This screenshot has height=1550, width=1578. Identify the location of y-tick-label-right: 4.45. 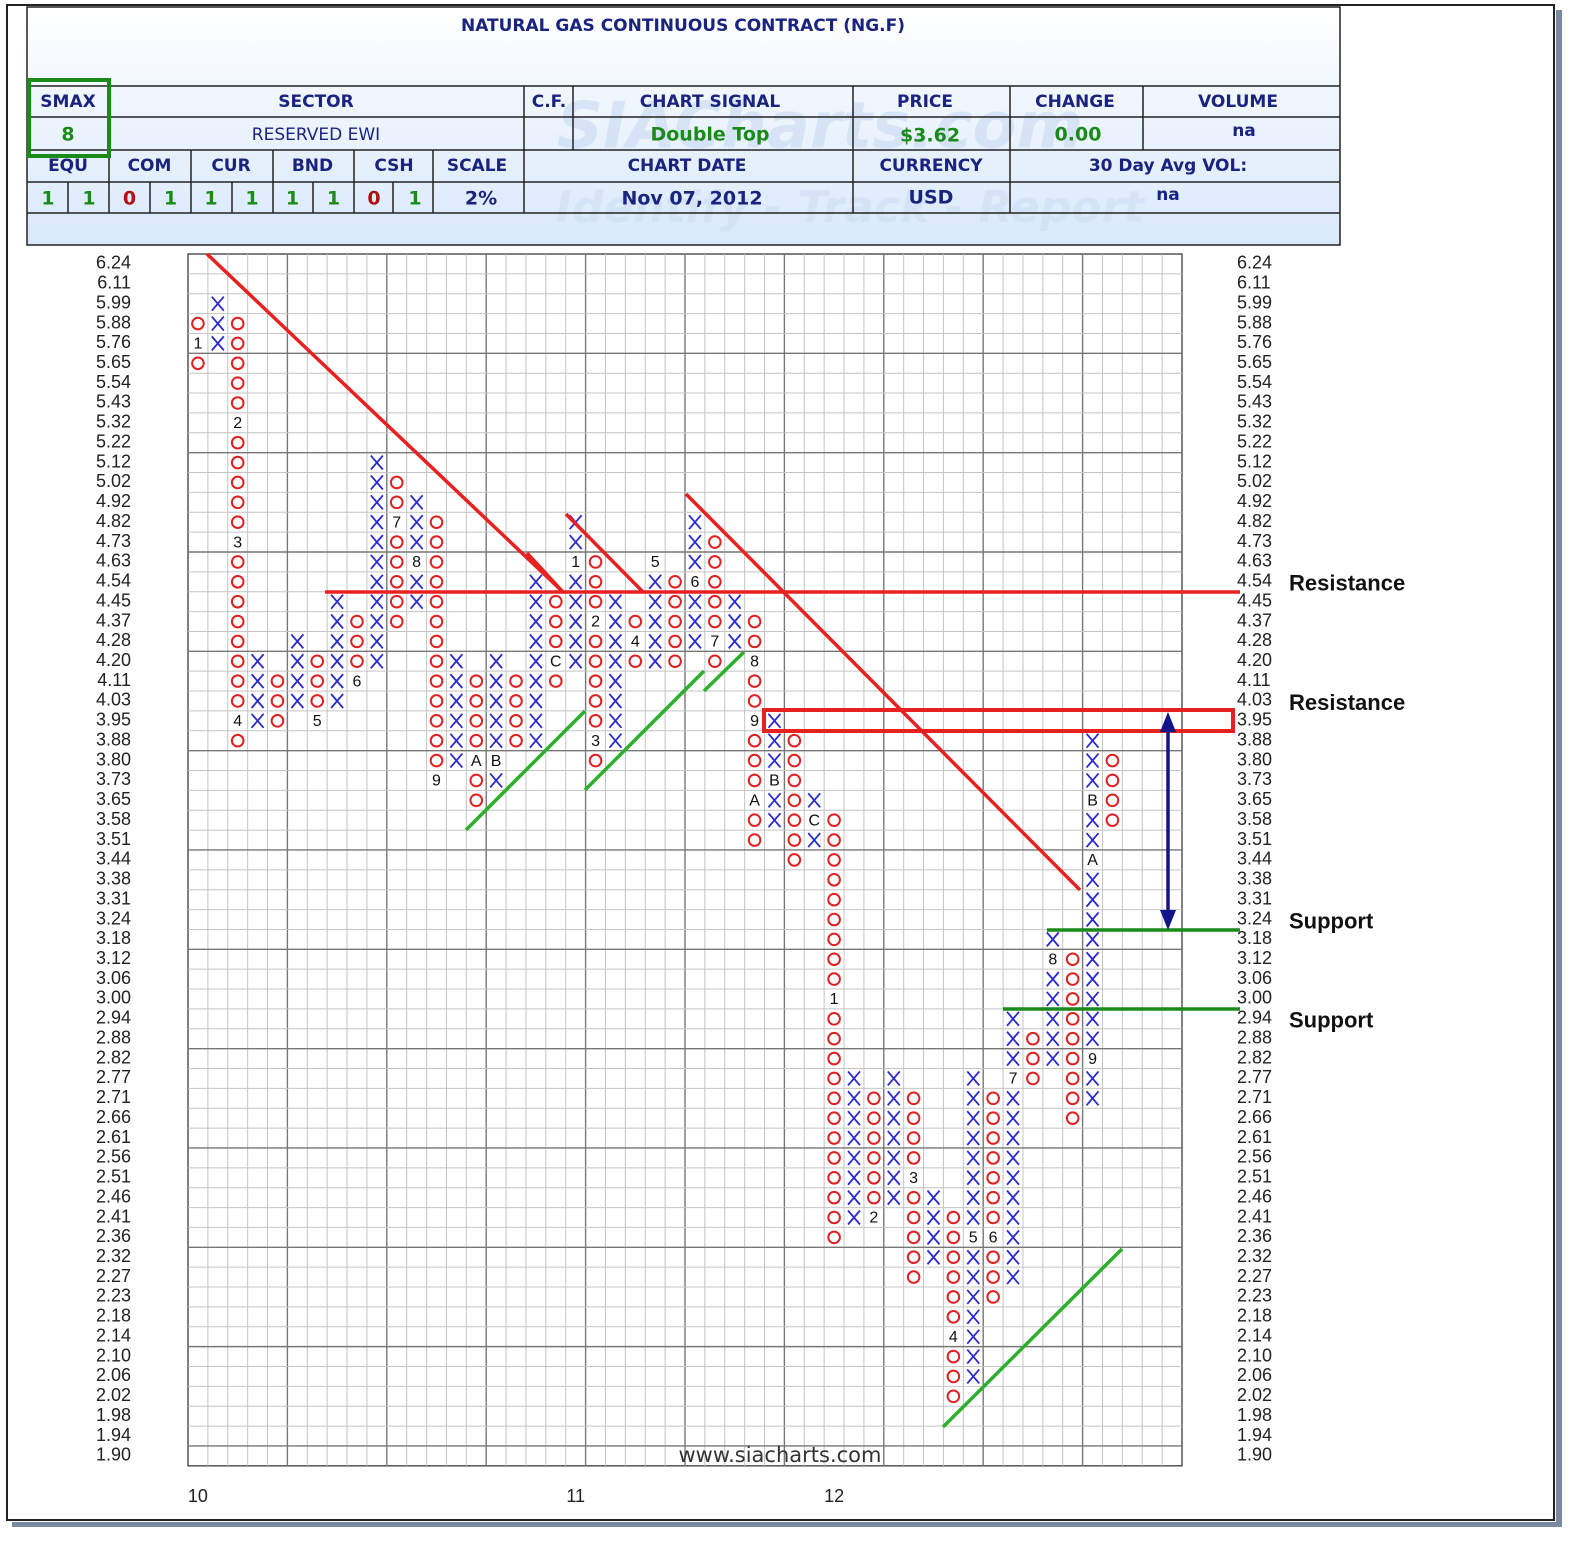
(1254, 600).